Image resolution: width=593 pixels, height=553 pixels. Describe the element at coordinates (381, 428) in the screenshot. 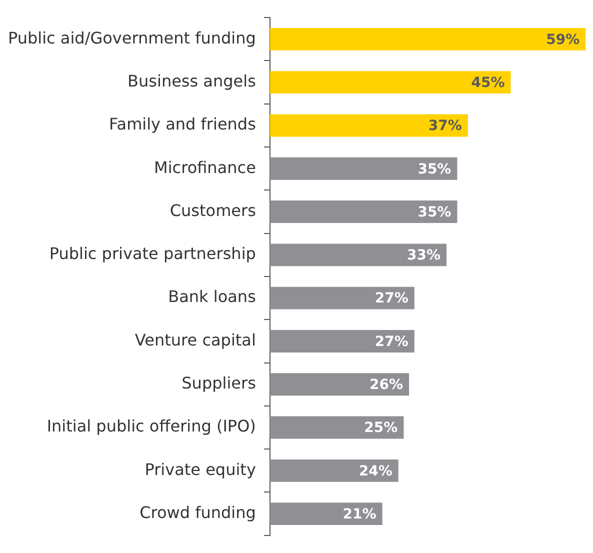

I see `data-label: 25%` at that location.